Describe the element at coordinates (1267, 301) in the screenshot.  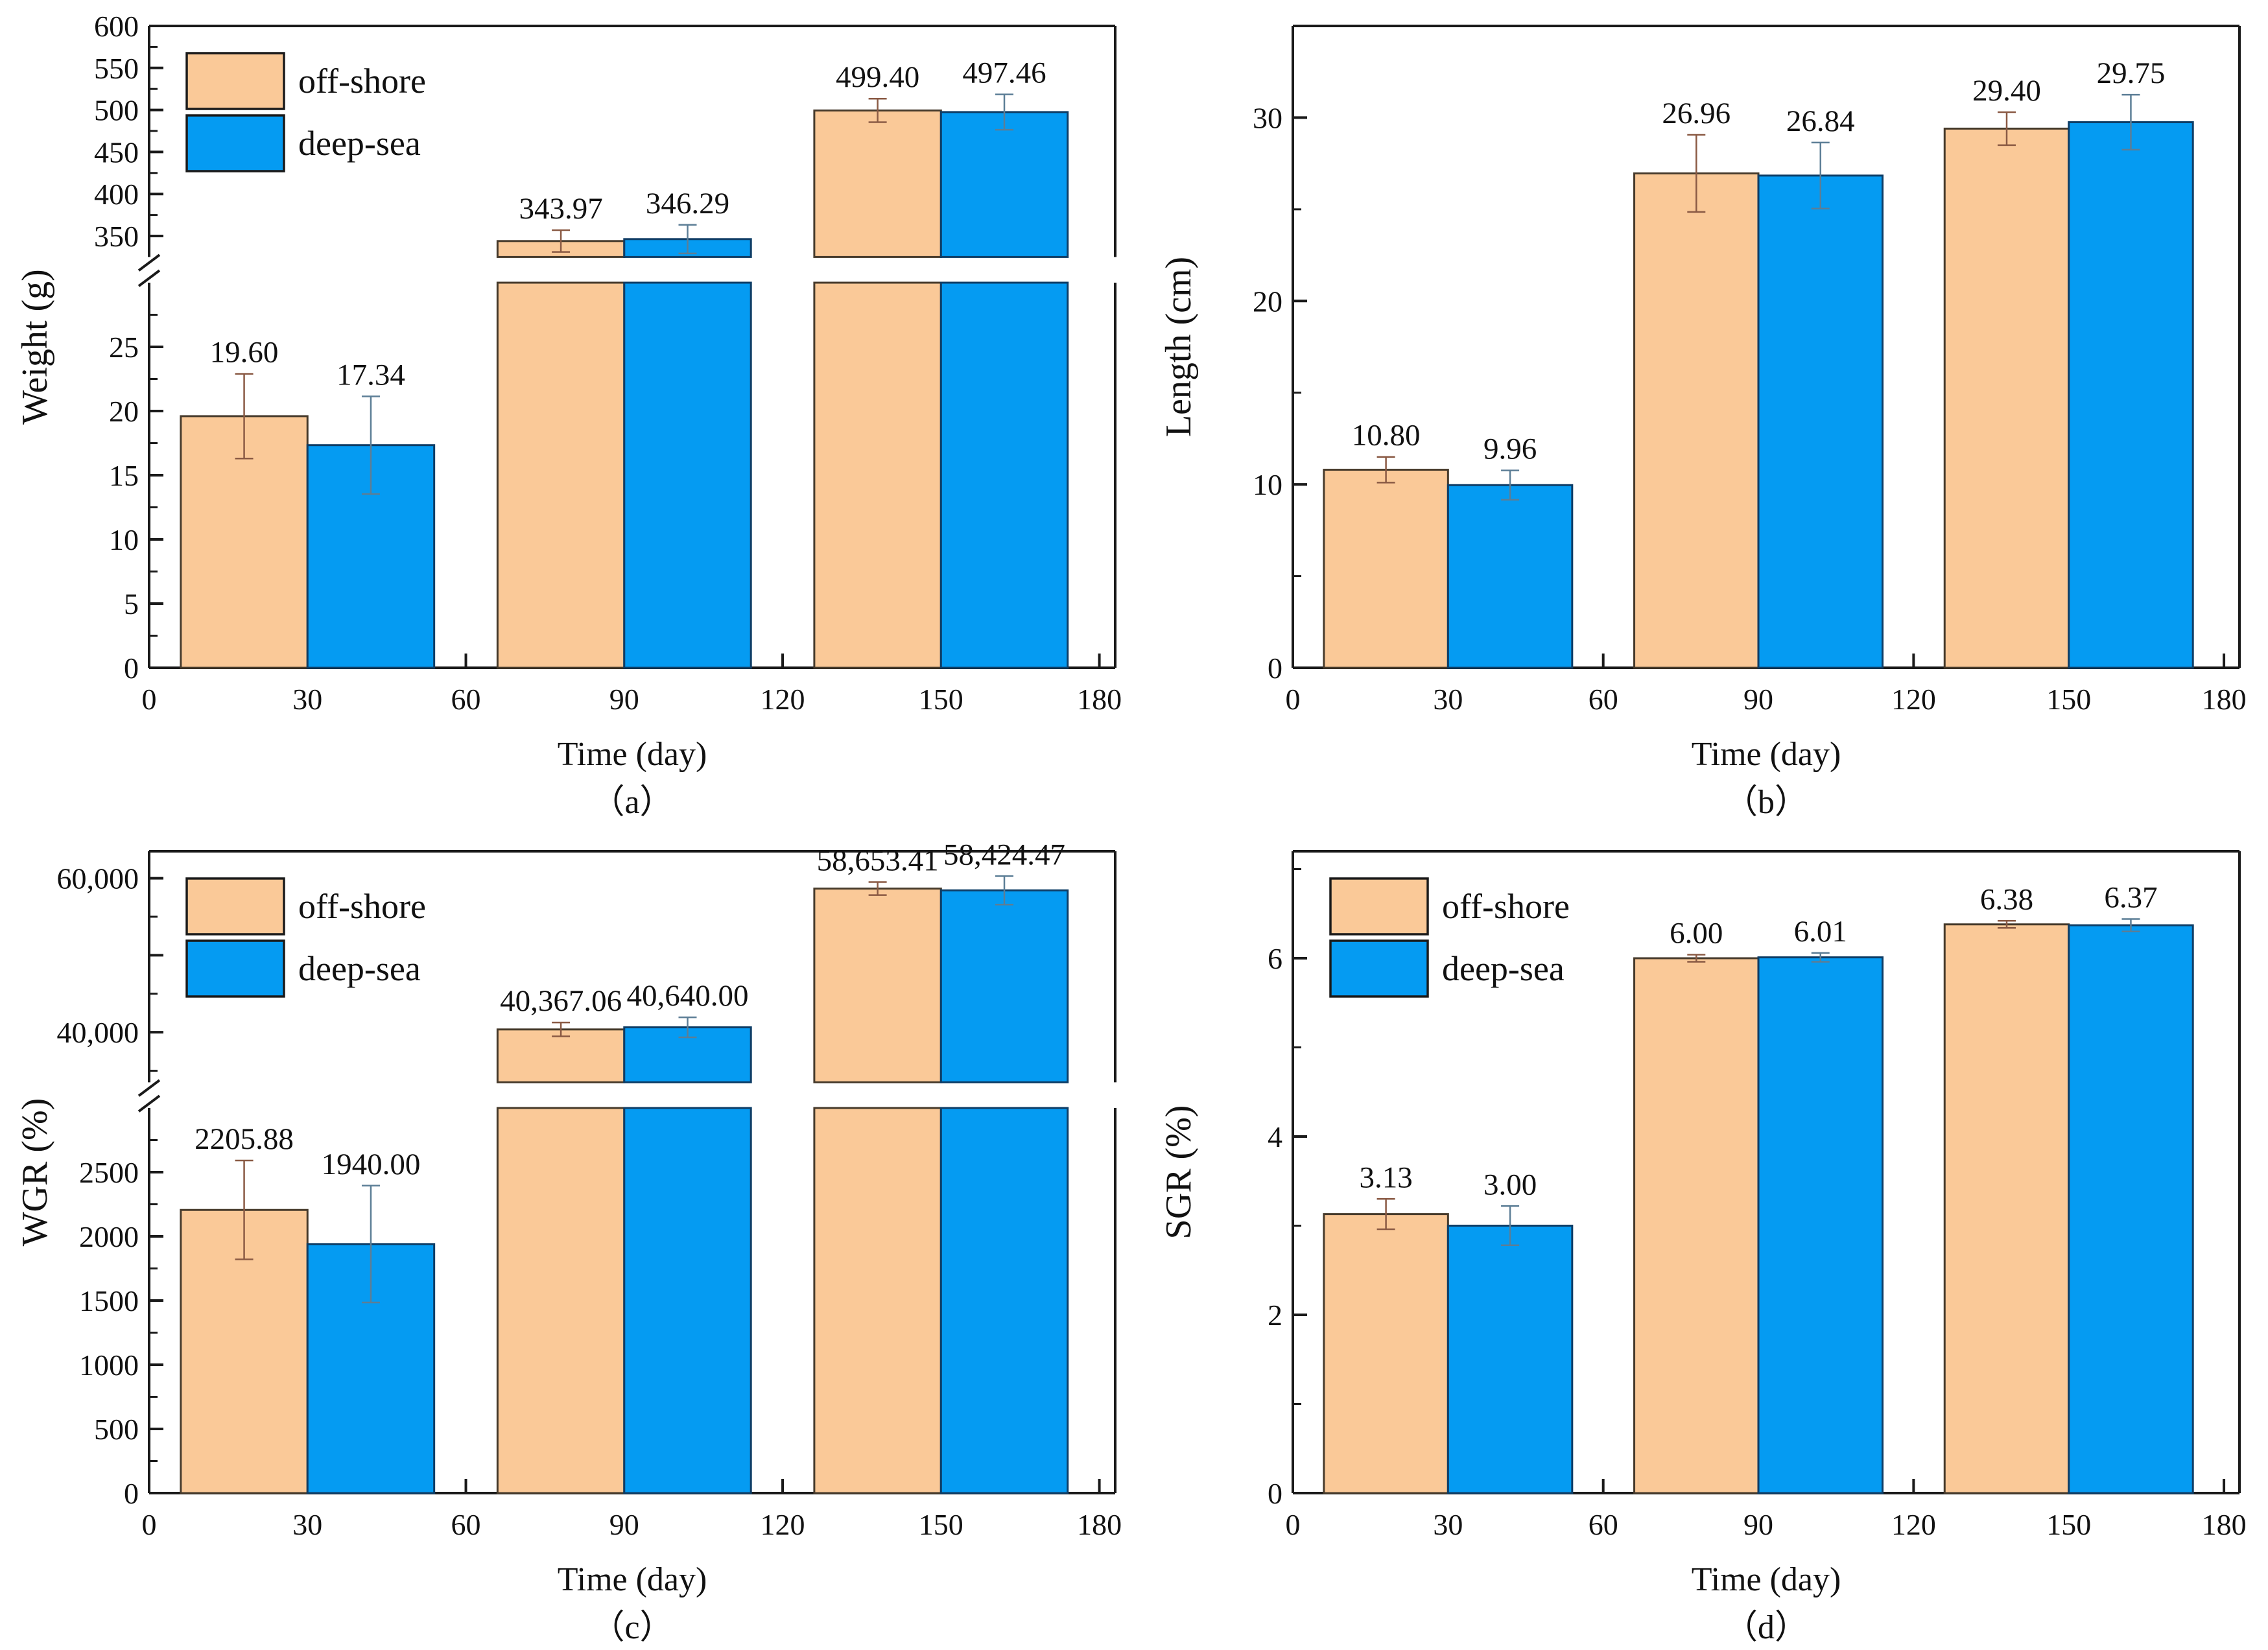
I see `y-tick-label: 20` at that location.